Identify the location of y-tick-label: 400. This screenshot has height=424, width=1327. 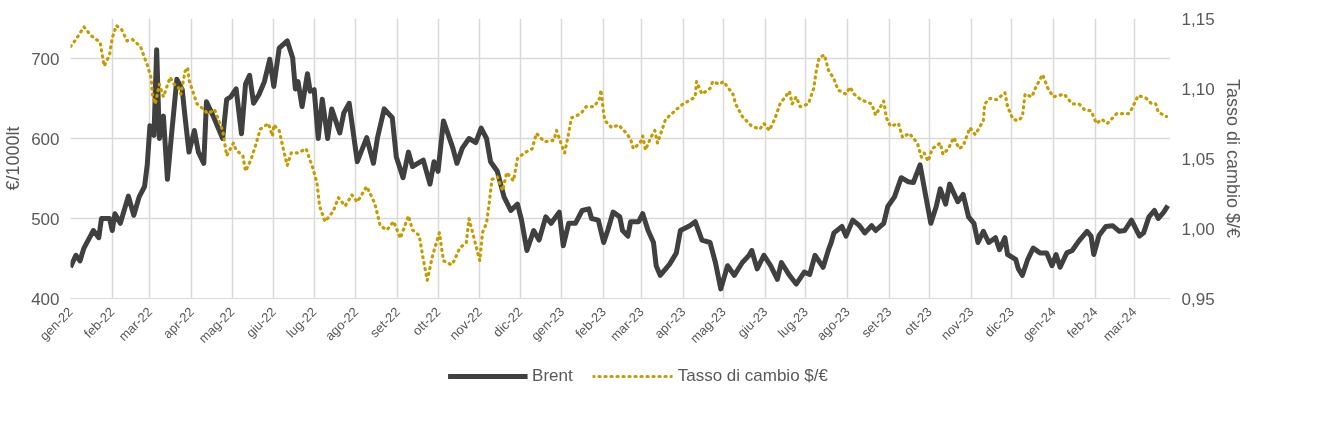
(45, 299).